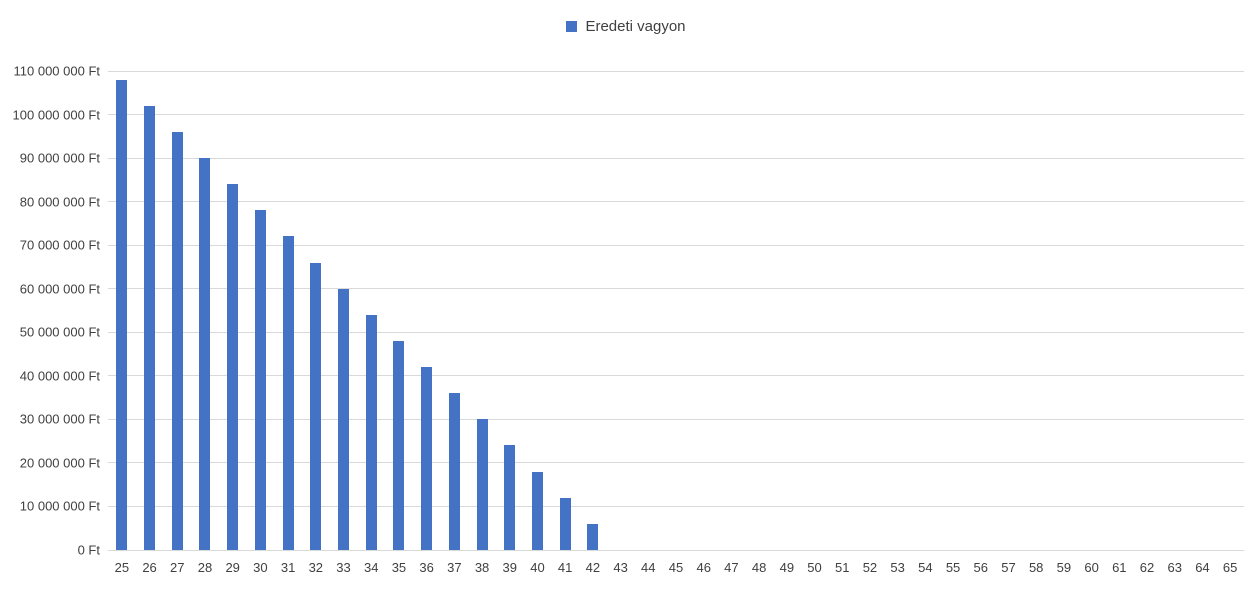 The image size is (1252, 595). What do you see at coordinates (177, 567) in the screenshot?
I see `x-tick-label: 27` at bounding box center [177, 567].